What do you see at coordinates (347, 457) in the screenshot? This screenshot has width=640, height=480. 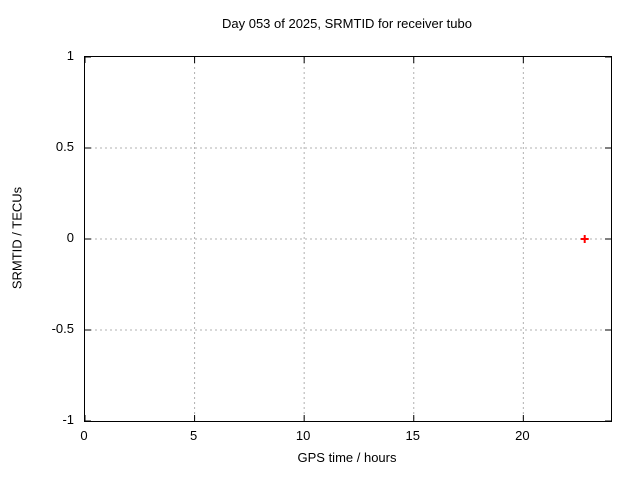 I see `x-axis-label: GPS time / hours` at bounding box center [347, 457].